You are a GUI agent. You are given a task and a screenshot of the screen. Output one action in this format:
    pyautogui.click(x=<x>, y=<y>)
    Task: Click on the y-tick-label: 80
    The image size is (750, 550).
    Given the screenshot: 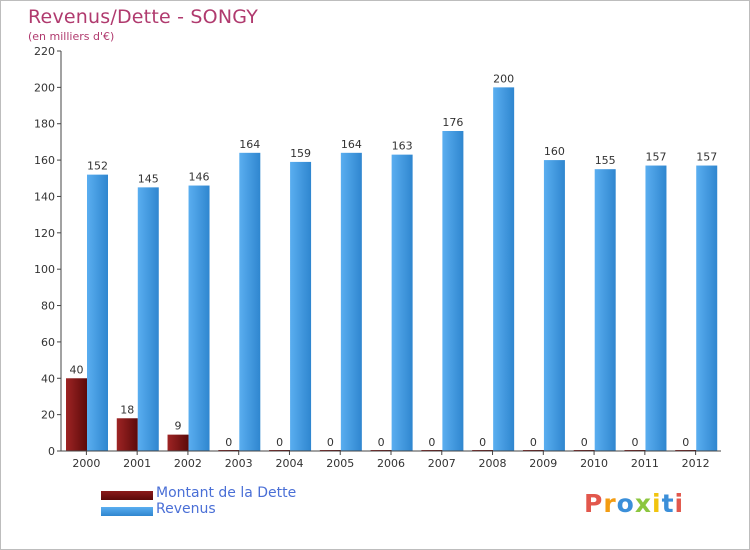 What is the action you would take?
    pyautogui.click(x=48, y=306)
    